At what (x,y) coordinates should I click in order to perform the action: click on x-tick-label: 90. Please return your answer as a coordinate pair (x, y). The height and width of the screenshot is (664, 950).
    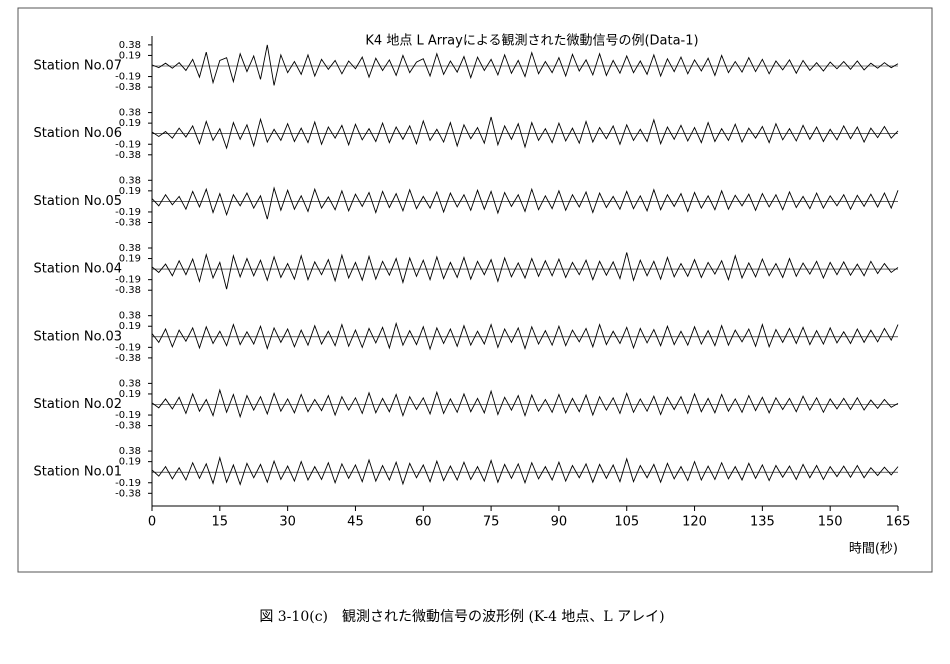
    Looking at the image, I should click on (559, 522).